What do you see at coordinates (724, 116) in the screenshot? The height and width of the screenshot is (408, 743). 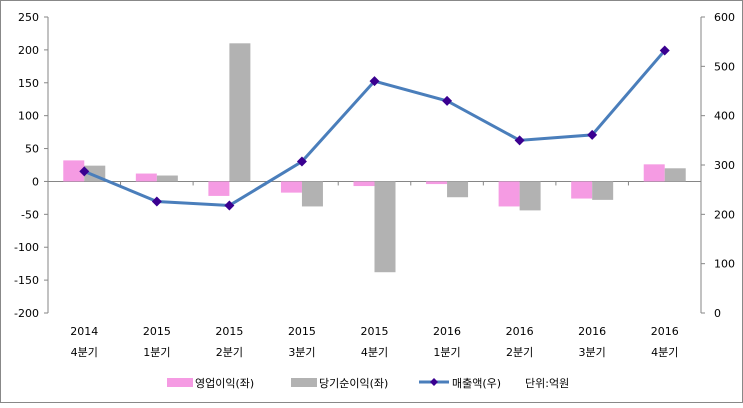 I see `right-axis-tick-label: 400` at bounding box center [724, 116].